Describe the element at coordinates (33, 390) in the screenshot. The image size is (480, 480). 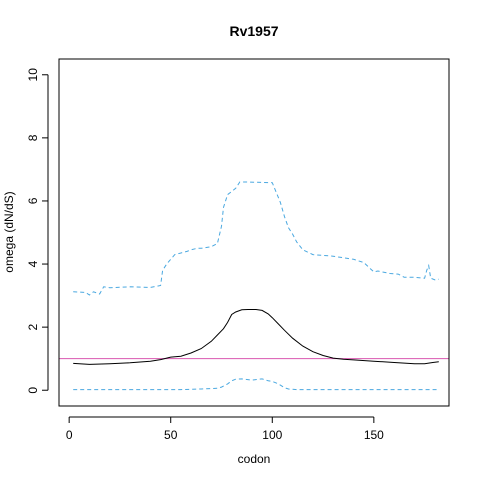
I see `y-tick-label: 0` at that location.